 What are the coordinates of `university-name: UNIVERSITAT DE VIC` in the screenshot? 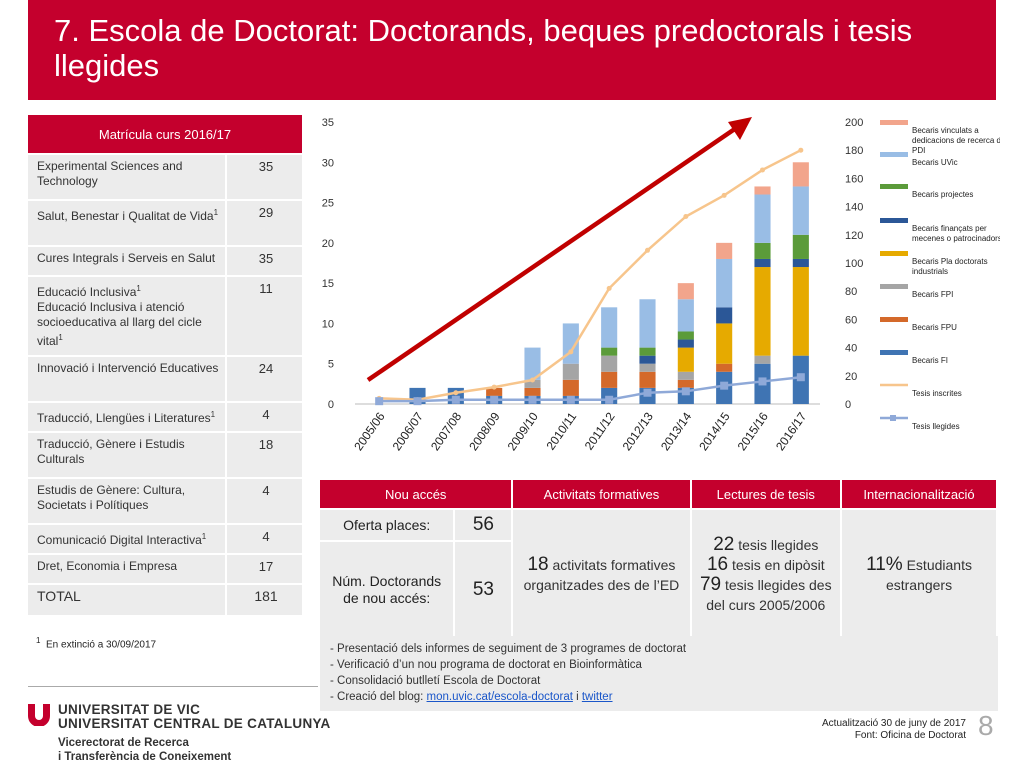 It's located at (129, 709).